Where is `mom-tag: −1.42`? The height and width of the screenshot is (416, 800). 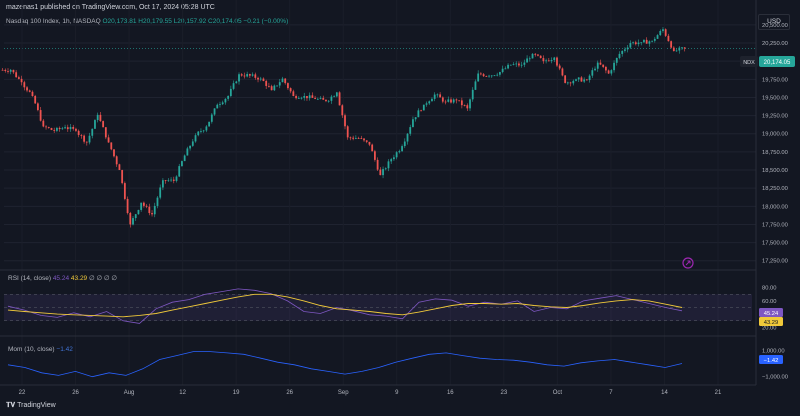 mom-tag: −1.42 is located at coordinates (771, 361).